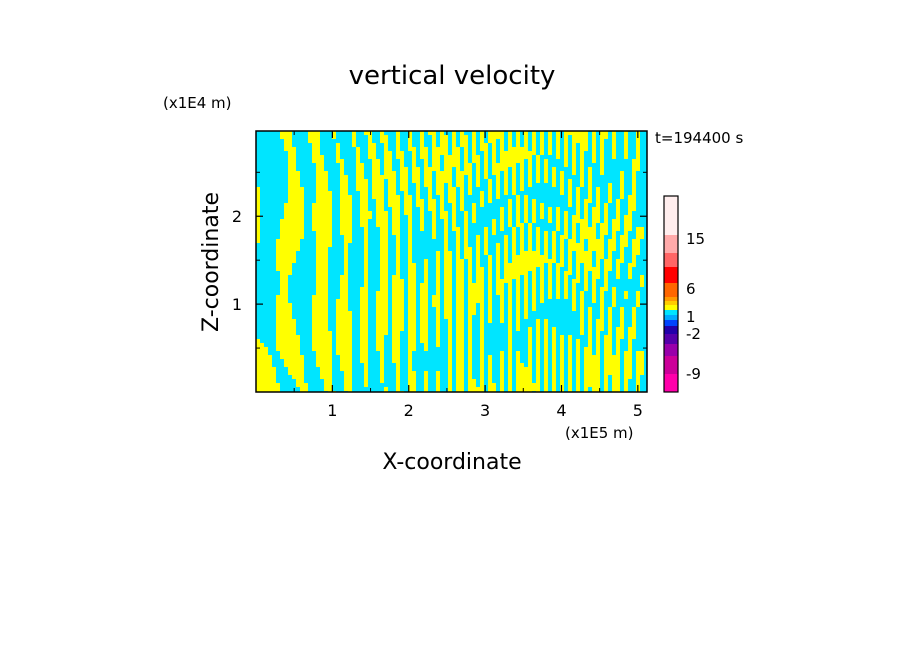 The width and height of the screenshot is (904, 654). Describe the element at coordinates (693, 374) in the screenshot. I see `colorbar-tick-label: -9` at that location.